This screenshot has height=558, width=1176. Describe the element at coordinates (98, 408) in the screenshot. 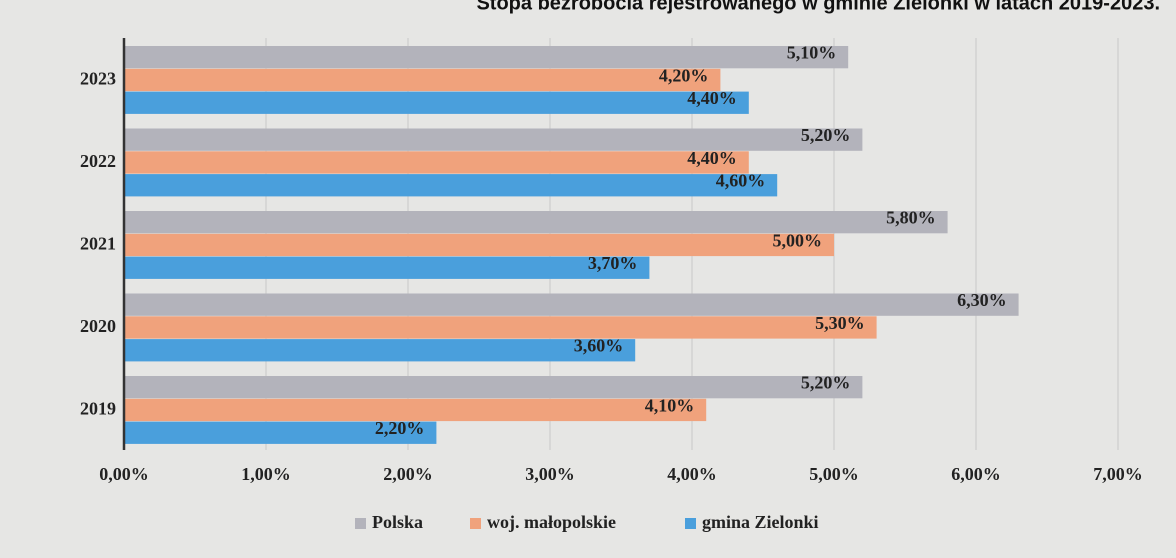

I see `y-tick-label: 2019` at that location.